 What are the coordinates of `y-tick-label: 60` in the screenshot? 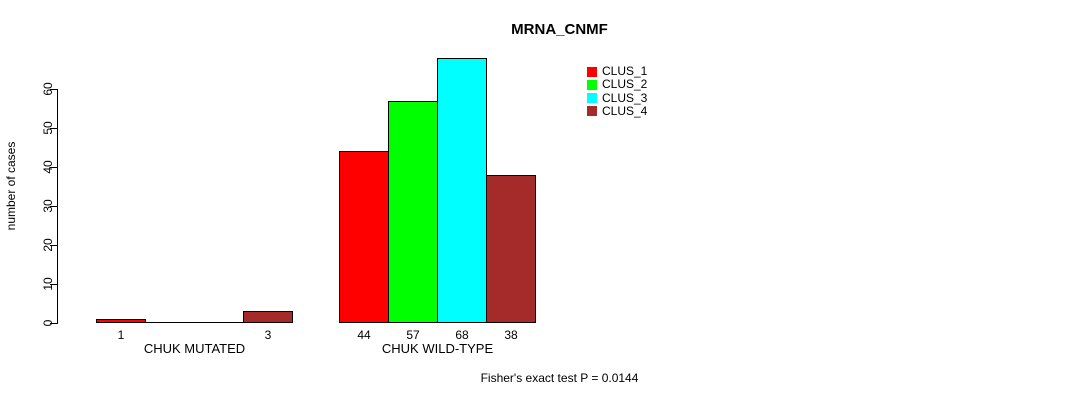 It's located at (48, 89).